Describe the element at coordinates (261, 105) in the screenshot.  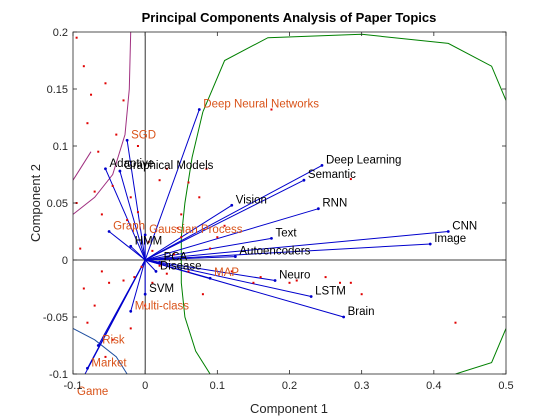
I see `loading-label-0: Deep Neural Networks` at that location.